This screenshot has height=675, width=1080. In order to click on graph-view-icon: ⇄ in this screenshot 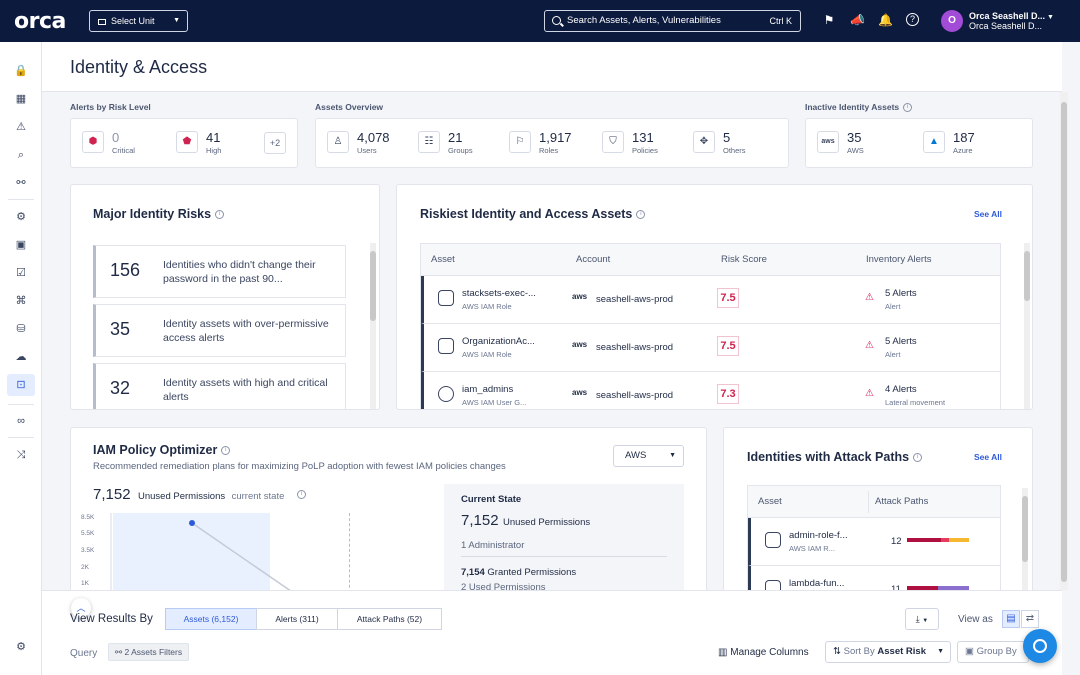, I will do `click(1030, 619)`.